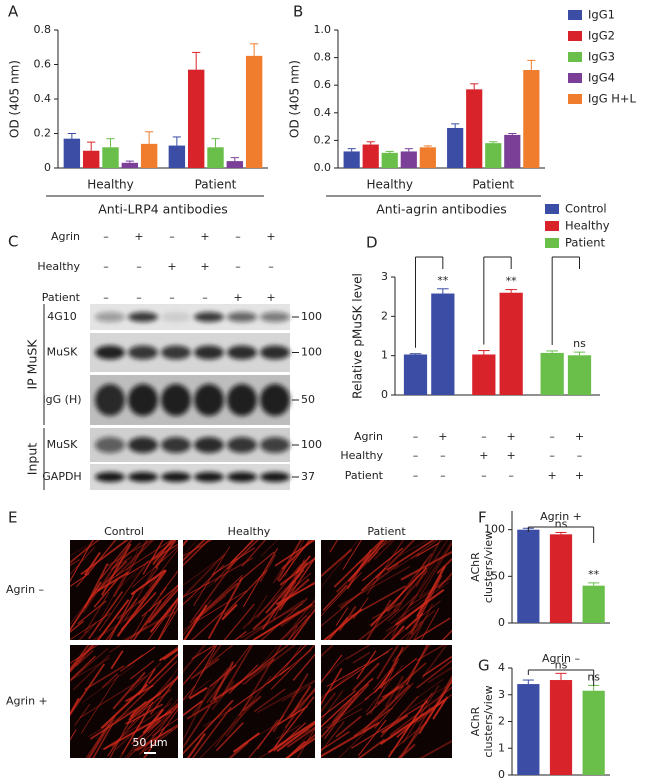  Describe the element at coordinates (501, 774) in the screenshot. I see `y-tick-label: 0` at that location.